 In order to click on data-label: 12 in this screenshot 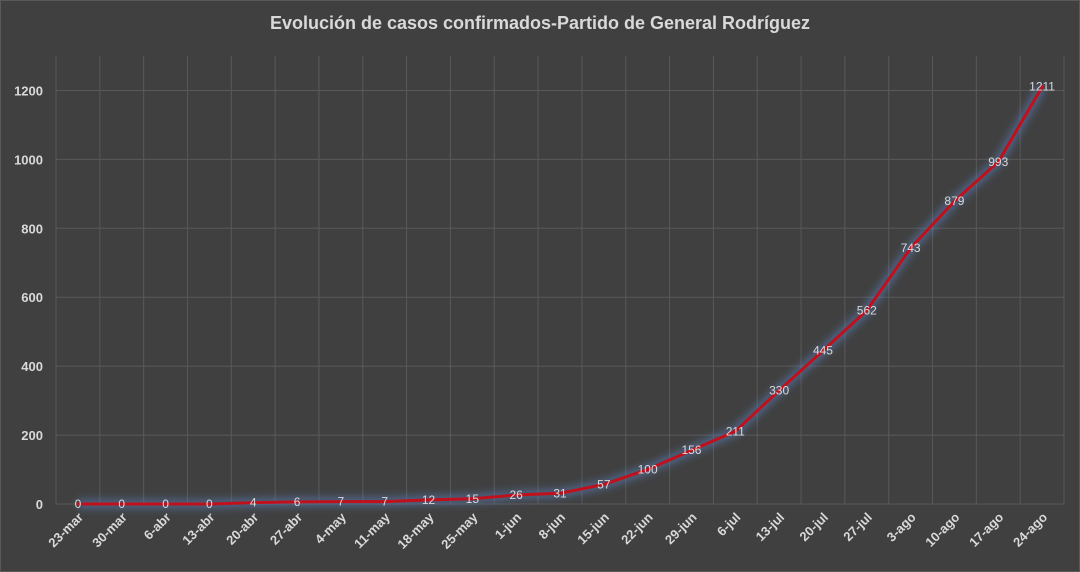, I will do `click(429, 500)`.